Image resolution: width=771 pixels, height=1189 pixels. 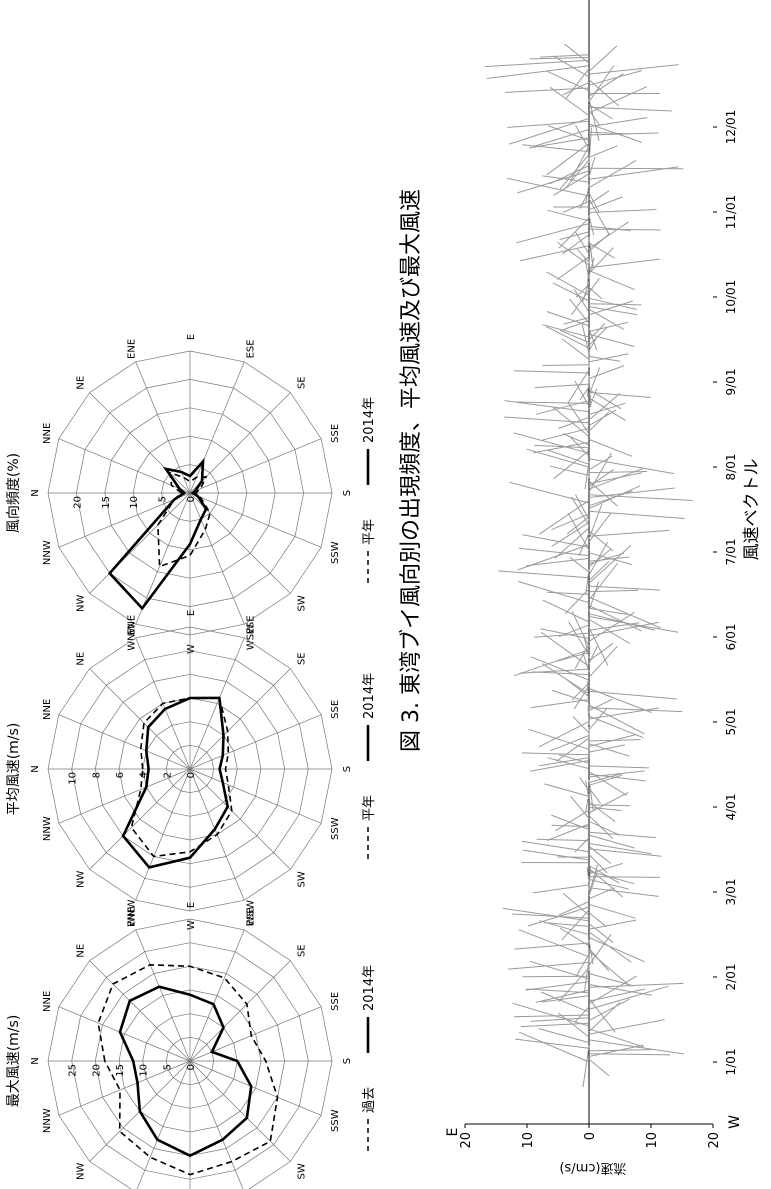 What do you see at coordinates (106, 502) in the screenshot?
I see `radial-tick-label: 15` at bounding box center [106, 502].